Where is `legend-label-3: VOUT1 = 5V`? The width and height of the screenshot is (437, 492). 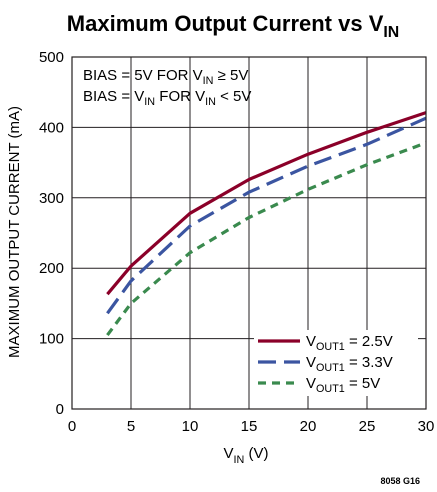
legend-label-3: VOUT1 = 5V is located at coordinates (343, 385).